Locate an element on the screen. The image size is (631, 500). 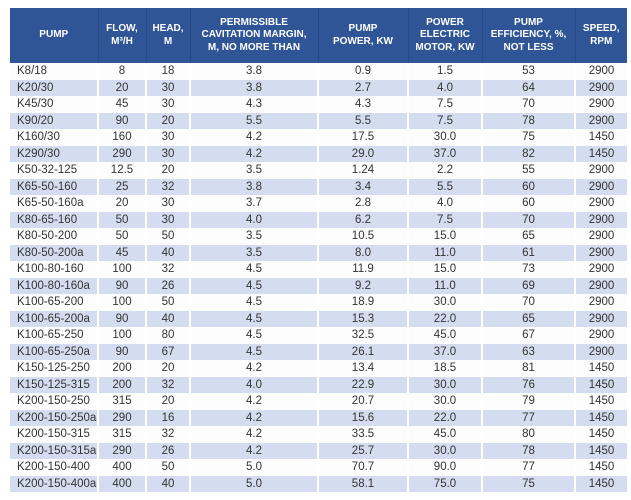
table-row: K20/30 20 30 3.8 2.7 4.0 64 2900 is located at coordinates (318, 87).